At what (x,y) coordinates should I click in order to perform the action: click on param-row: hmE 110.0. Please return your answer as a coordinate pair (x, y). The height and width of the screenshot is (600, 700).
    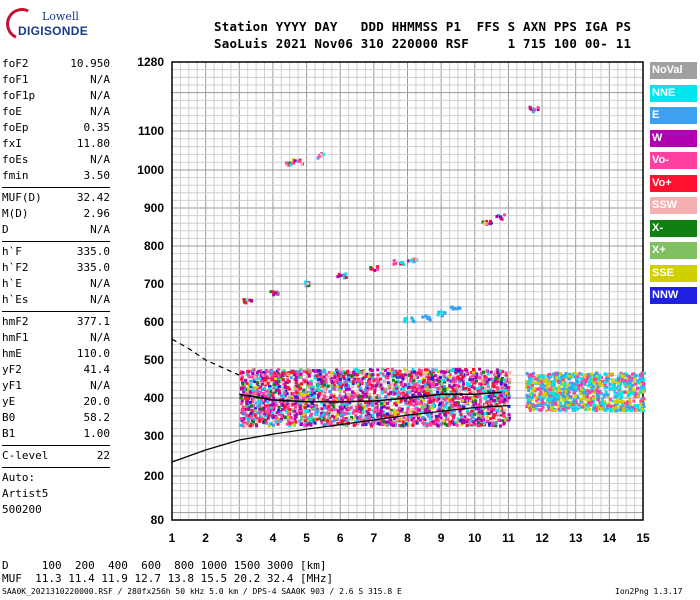
    Looking at the image, I should click on (56, 354).